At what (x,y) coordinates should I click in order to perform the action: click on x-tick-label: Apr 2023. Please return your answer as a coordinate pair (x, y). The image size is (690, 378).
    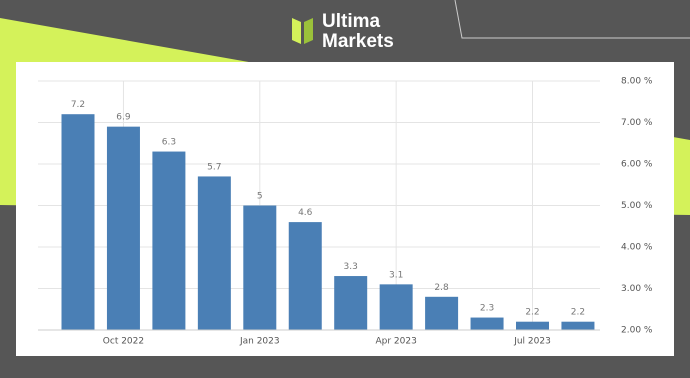
    Looking at the image, I should click on (395, 342).